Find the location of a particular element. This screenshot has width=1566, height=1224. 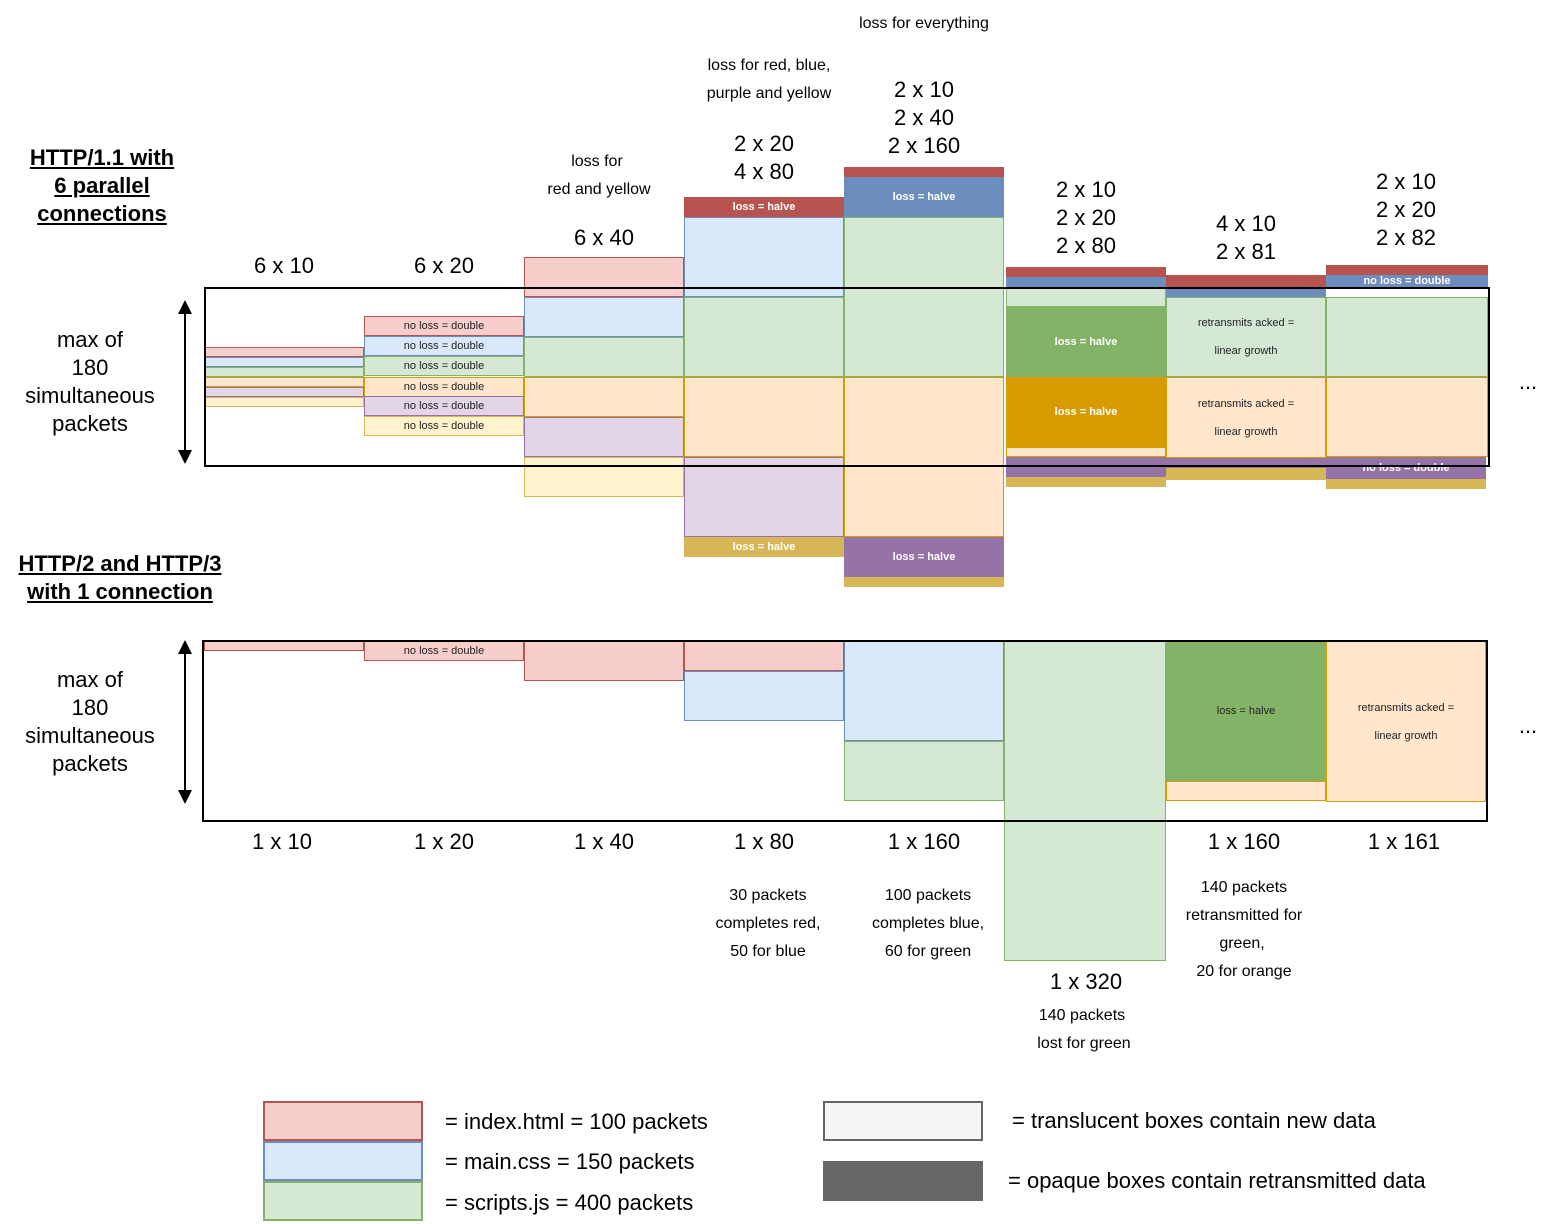

legend-index-text: = index.html = 100 packets is located at coordinates (576, 1121).